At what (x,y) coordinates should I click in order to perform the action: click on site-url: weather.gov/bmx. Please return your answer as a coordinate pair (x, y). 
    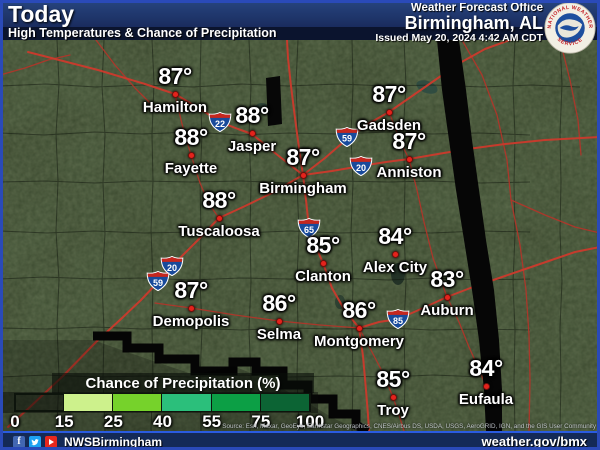
    Looking at the image, I should click on (534, 441).